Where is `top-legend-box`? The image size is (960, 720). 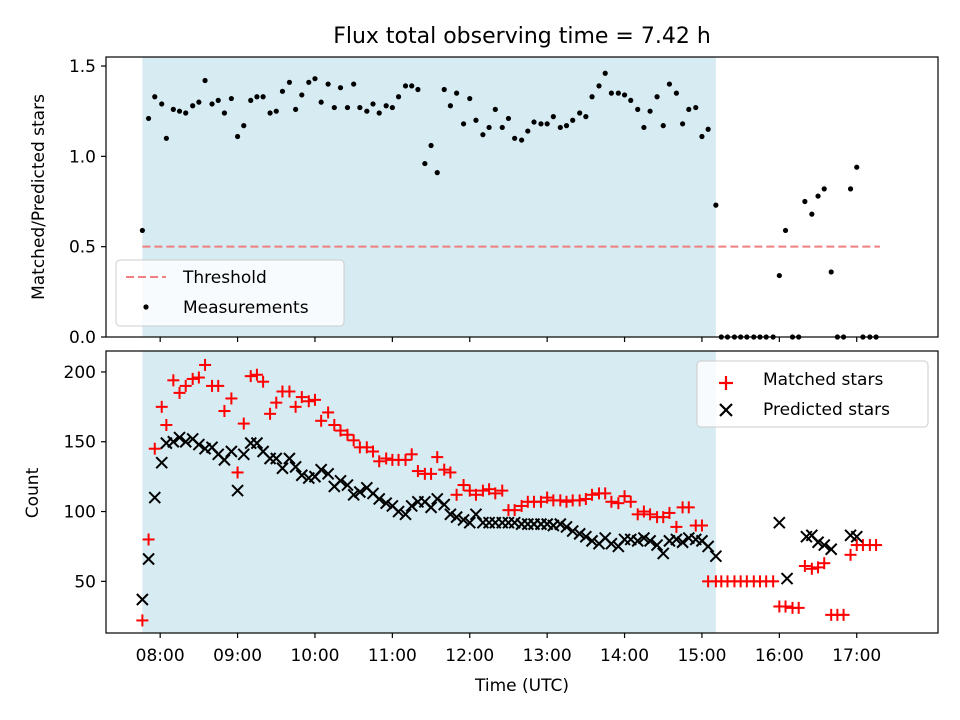
top-legend-box is located at coordinates (230, 293).